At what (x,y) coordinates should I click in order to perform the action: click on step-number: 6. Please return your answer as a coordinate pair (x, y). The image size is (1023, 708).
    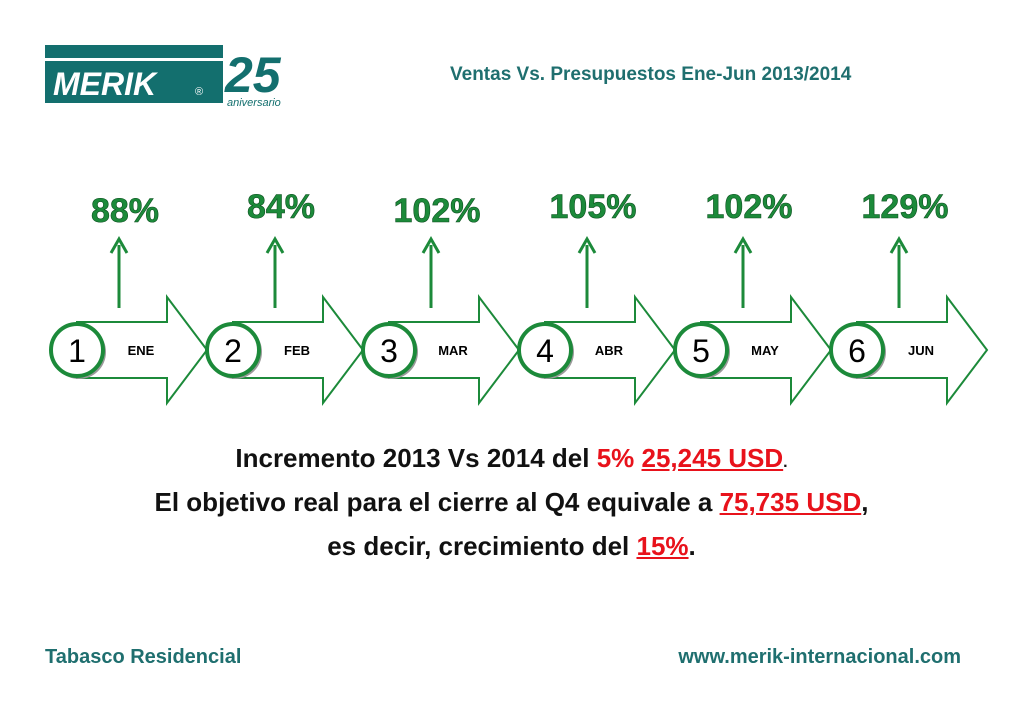
    Looking at the image, I should click on (857, 351).